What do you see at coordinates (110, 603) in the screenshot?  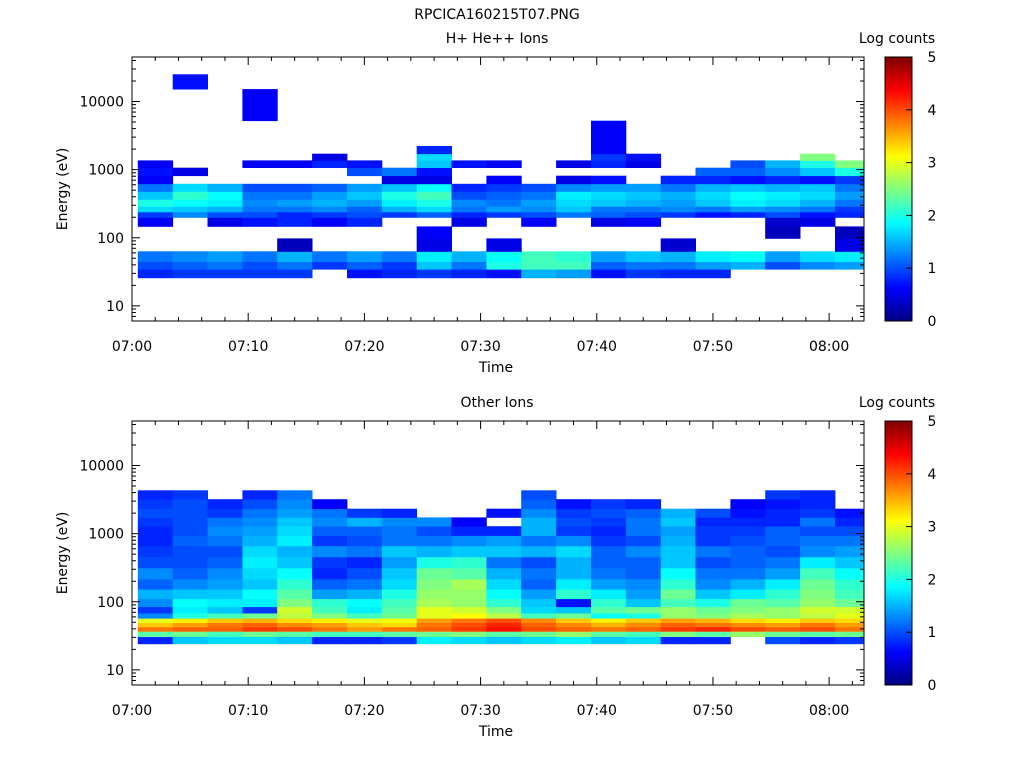 I see `y-tick-label: 100` at bounding box center [110, 603].